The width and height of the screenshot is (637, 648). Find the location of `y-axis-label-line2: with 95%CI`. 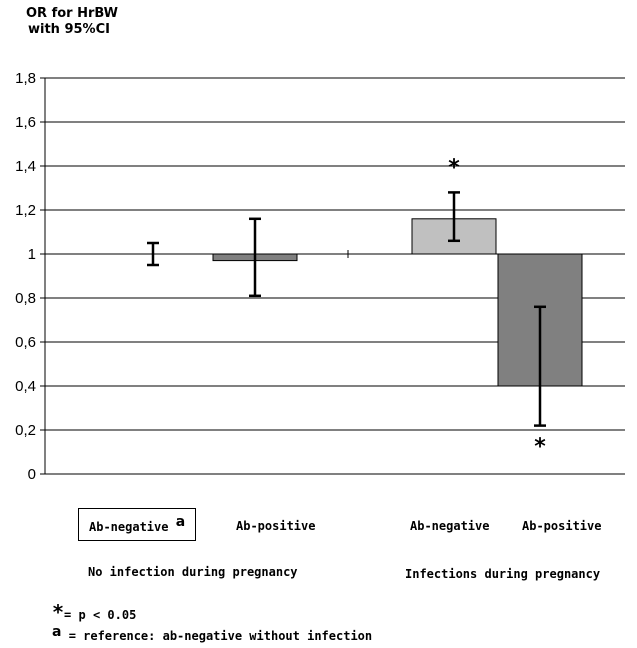

y-axis-label-line2: with 95%CI is located at coordinates (69, 29).